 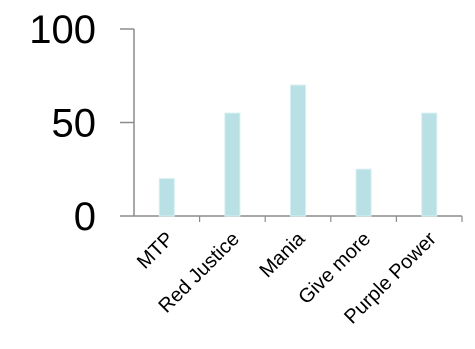 What do you see at coordinates (429, 164) in the screenshot?
I see `bar-purple-power` at bounding box center [429, 164].